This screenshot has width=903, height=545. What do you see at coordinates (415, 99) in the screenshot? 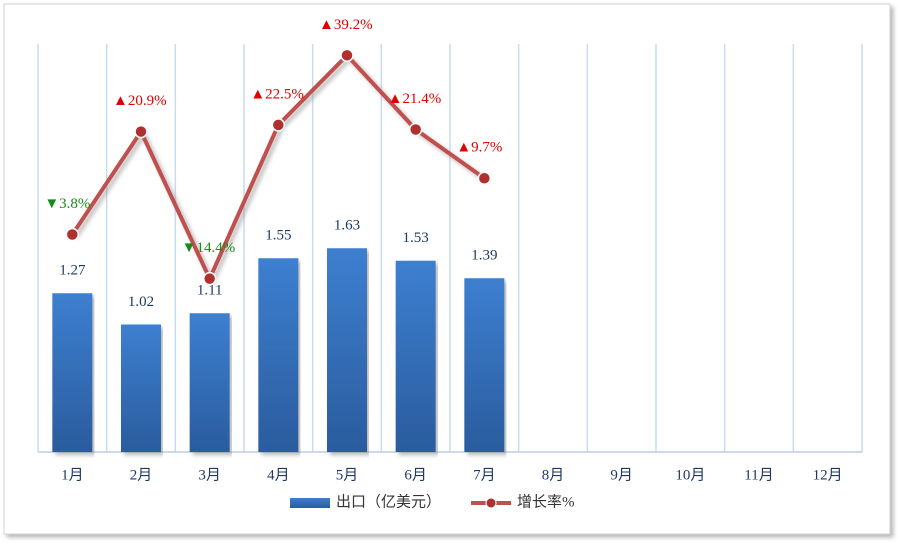
I see `data-label: ▲21.4%` at bounding box center [415, 99].